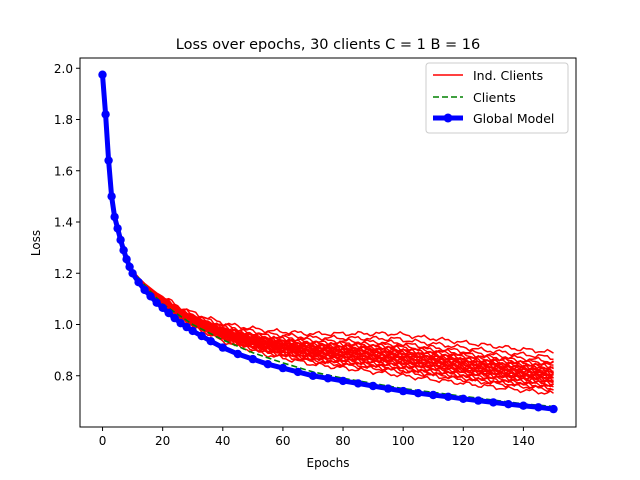 This screenshot has height=480, width=640. I want to click on y-tick-label: 1.4, so click(63, 223).